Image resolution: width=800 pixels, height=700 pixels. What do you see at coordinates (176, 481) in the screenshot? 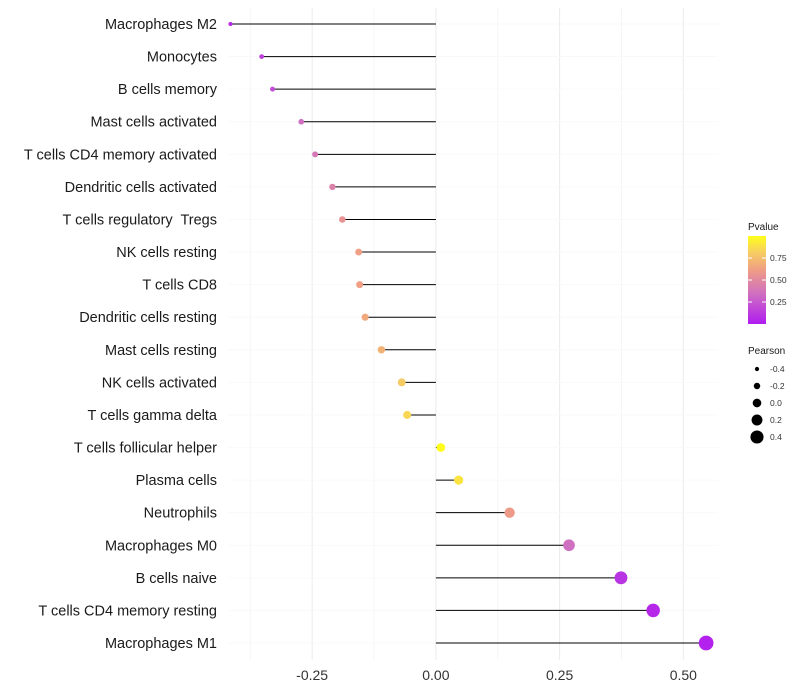
I see `y-tick-label: Plasma cells` at bounding box center [176, 481].